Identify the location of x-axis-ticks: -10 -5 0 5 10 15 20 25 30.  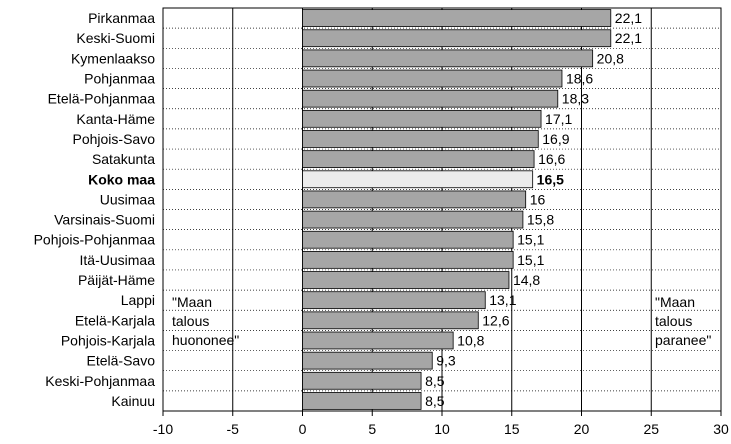
(441, 424).